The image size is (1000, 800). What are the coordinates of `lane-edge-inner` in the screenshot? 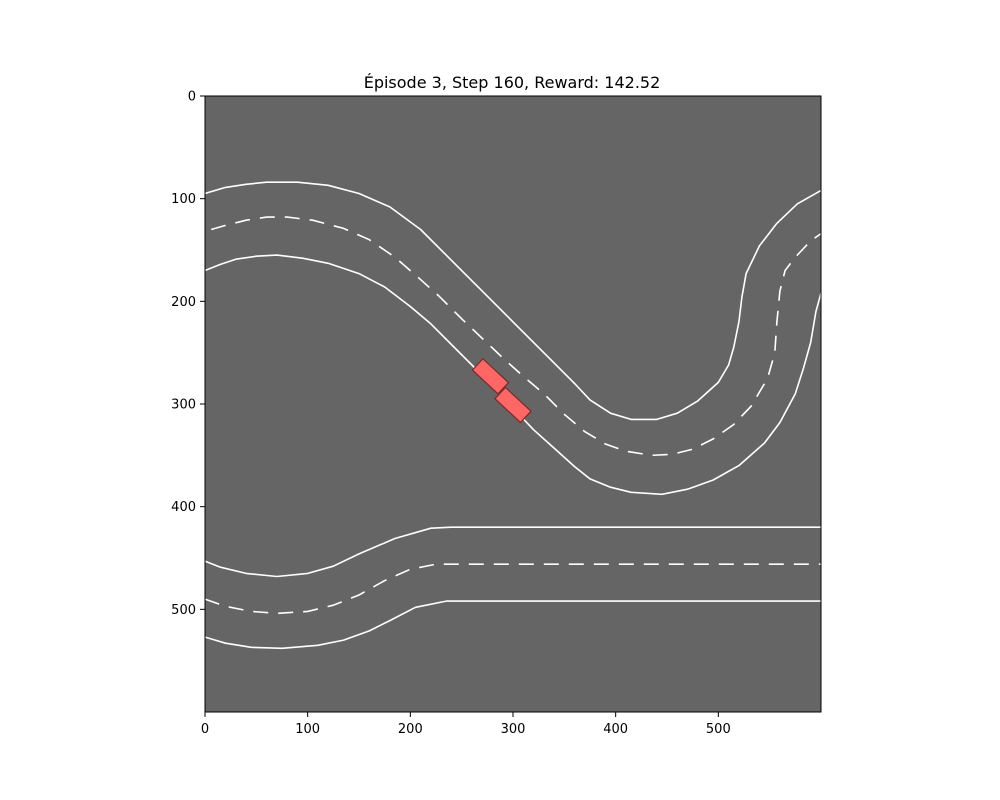 It's located at (513, 625).